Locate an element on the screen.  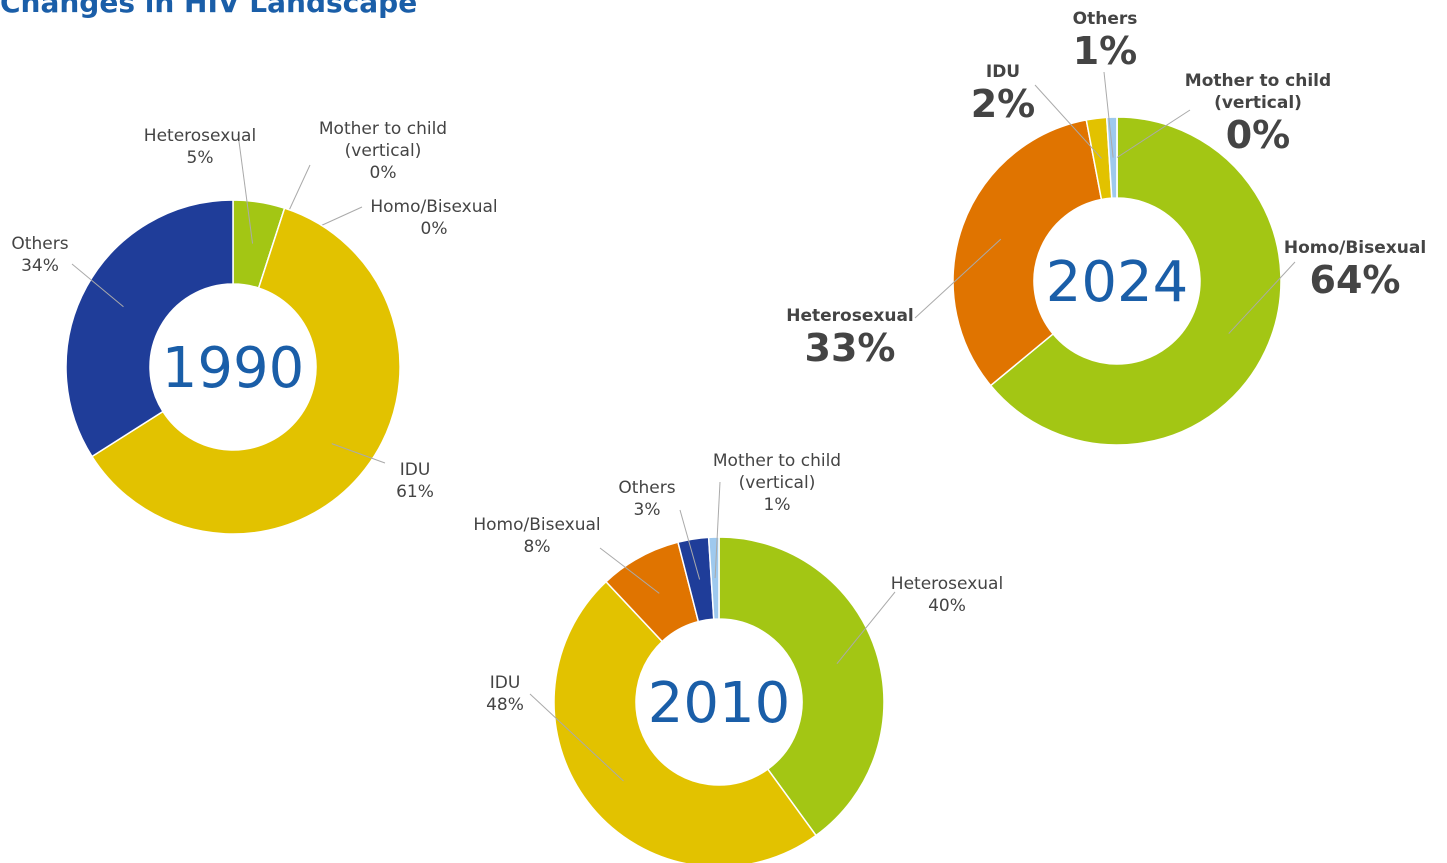
value-label: 2% is located at coordinates (1003, 104).